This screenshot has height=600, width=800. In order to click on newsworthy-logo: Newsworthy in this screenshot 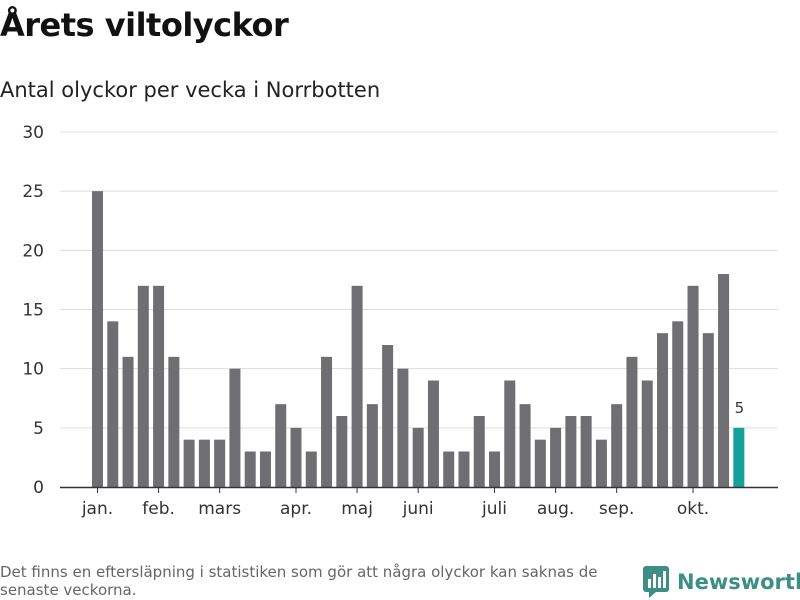, I will do `click(721, 582)`.